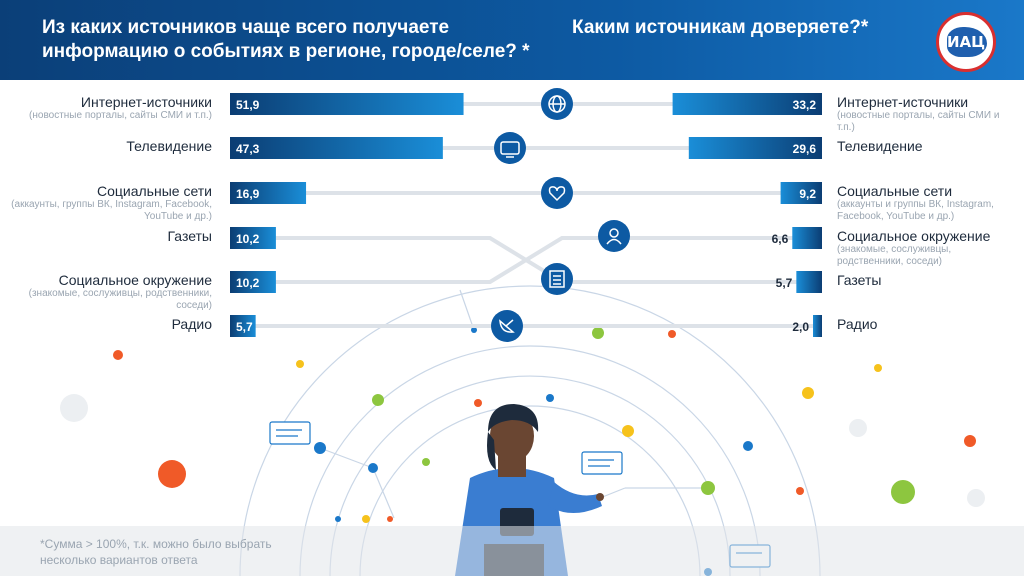 The height and width of the screenshot is (576, 1024). I want to click on right-category-label: Газеты, so click(927, 280).